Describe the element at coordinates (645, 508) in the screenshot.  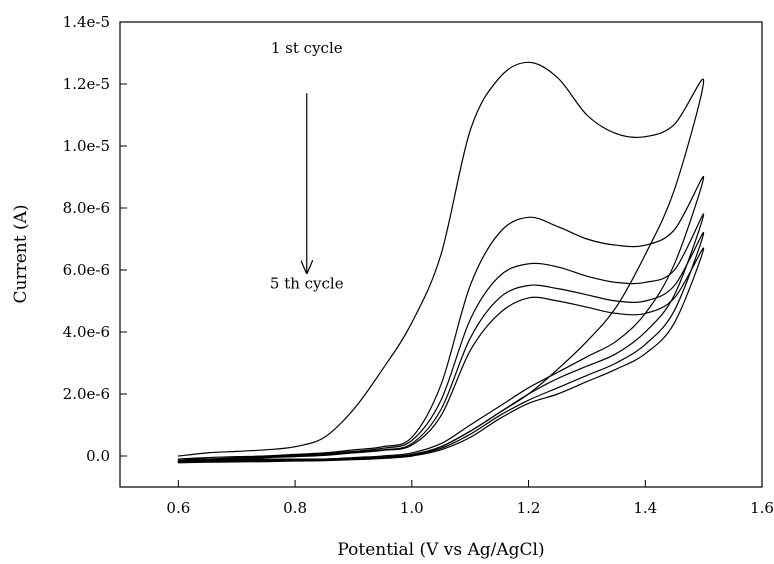
I see `x-tick-label: 1.4` at that location.